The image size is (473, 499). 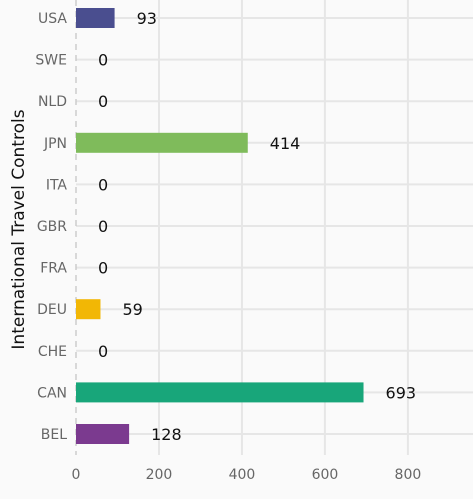 I want to click on y-tick-label-can: CAN, so click(x=52, y=393).